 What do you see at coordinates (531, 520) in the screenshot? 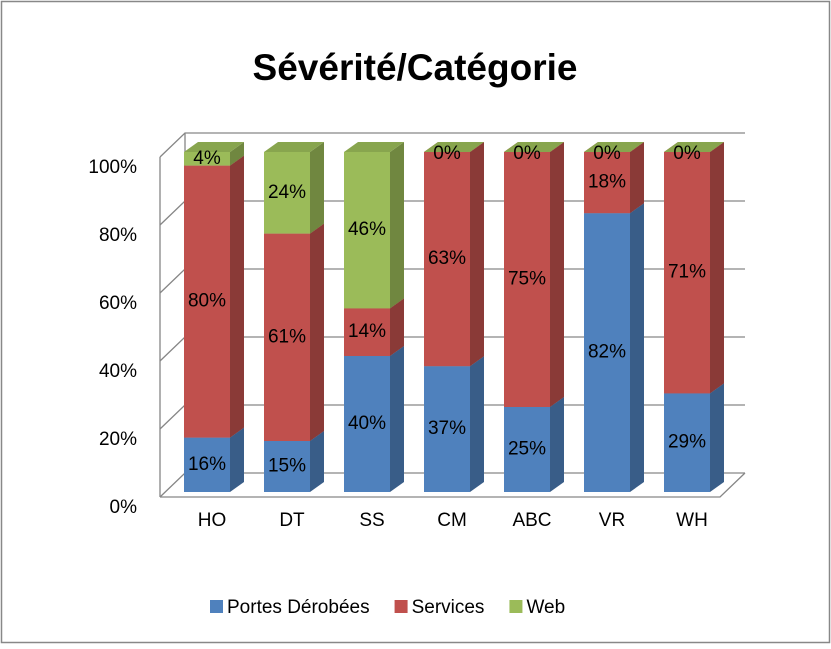
I see `x-tick-label: ABC` at bounding box center [531, 520].